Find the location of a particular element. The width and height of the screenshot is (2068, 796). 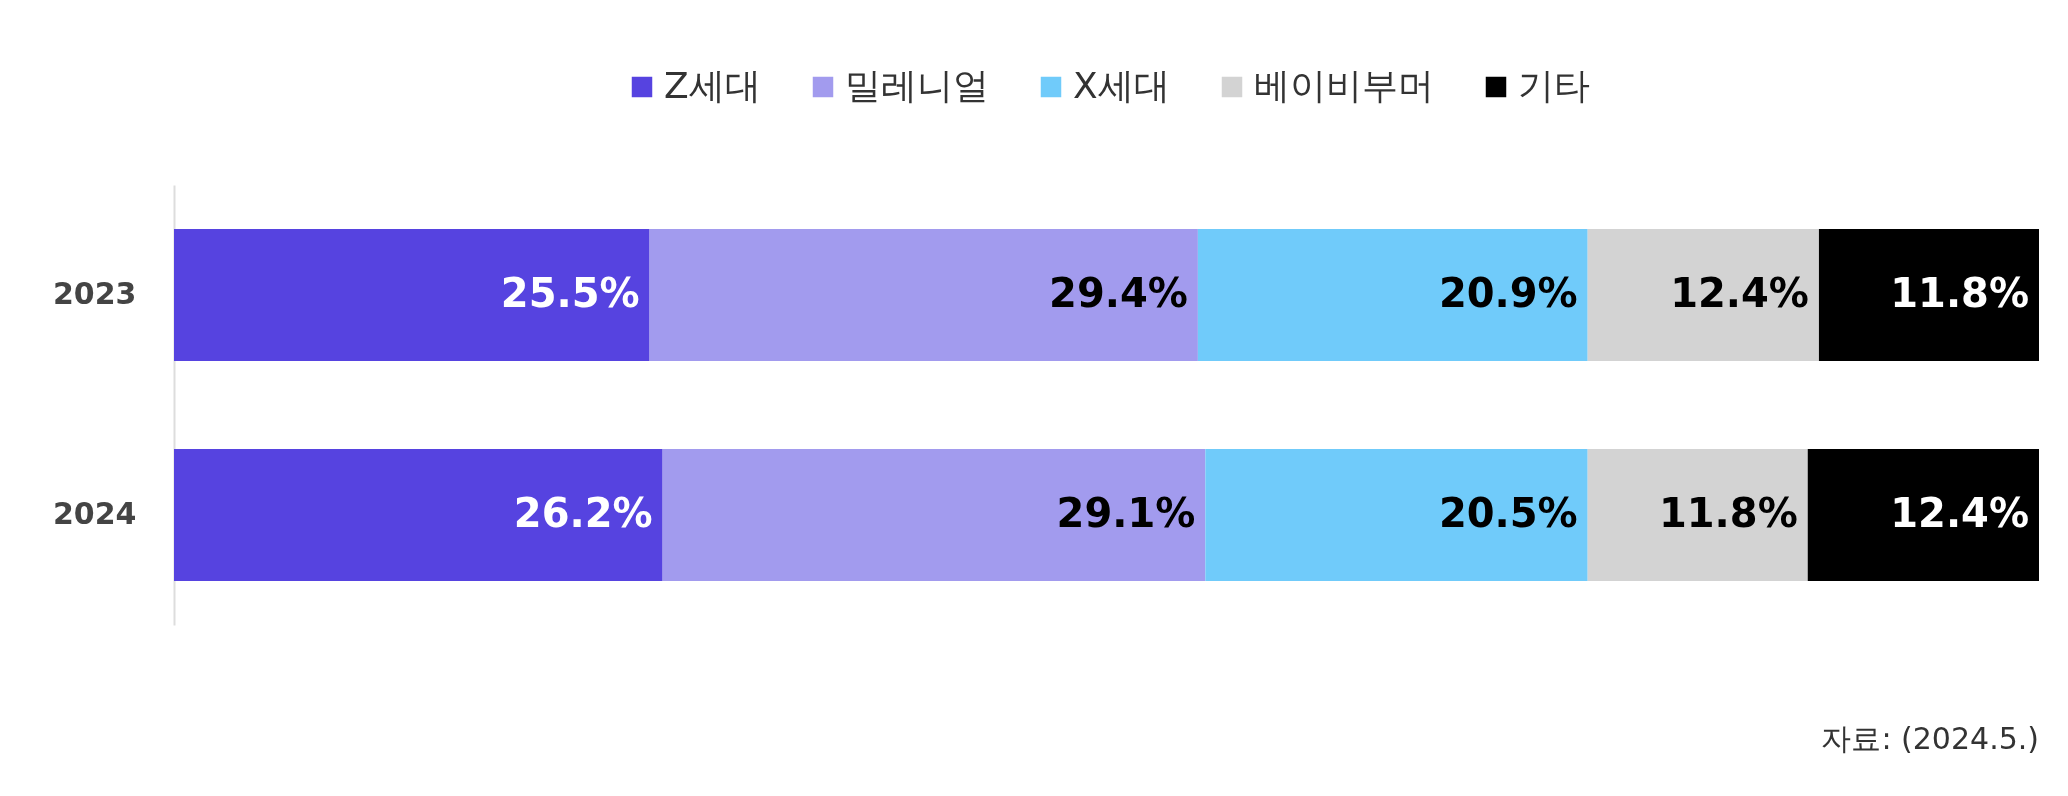

data-label: 29.4% is located at coordinates (1118, 293).